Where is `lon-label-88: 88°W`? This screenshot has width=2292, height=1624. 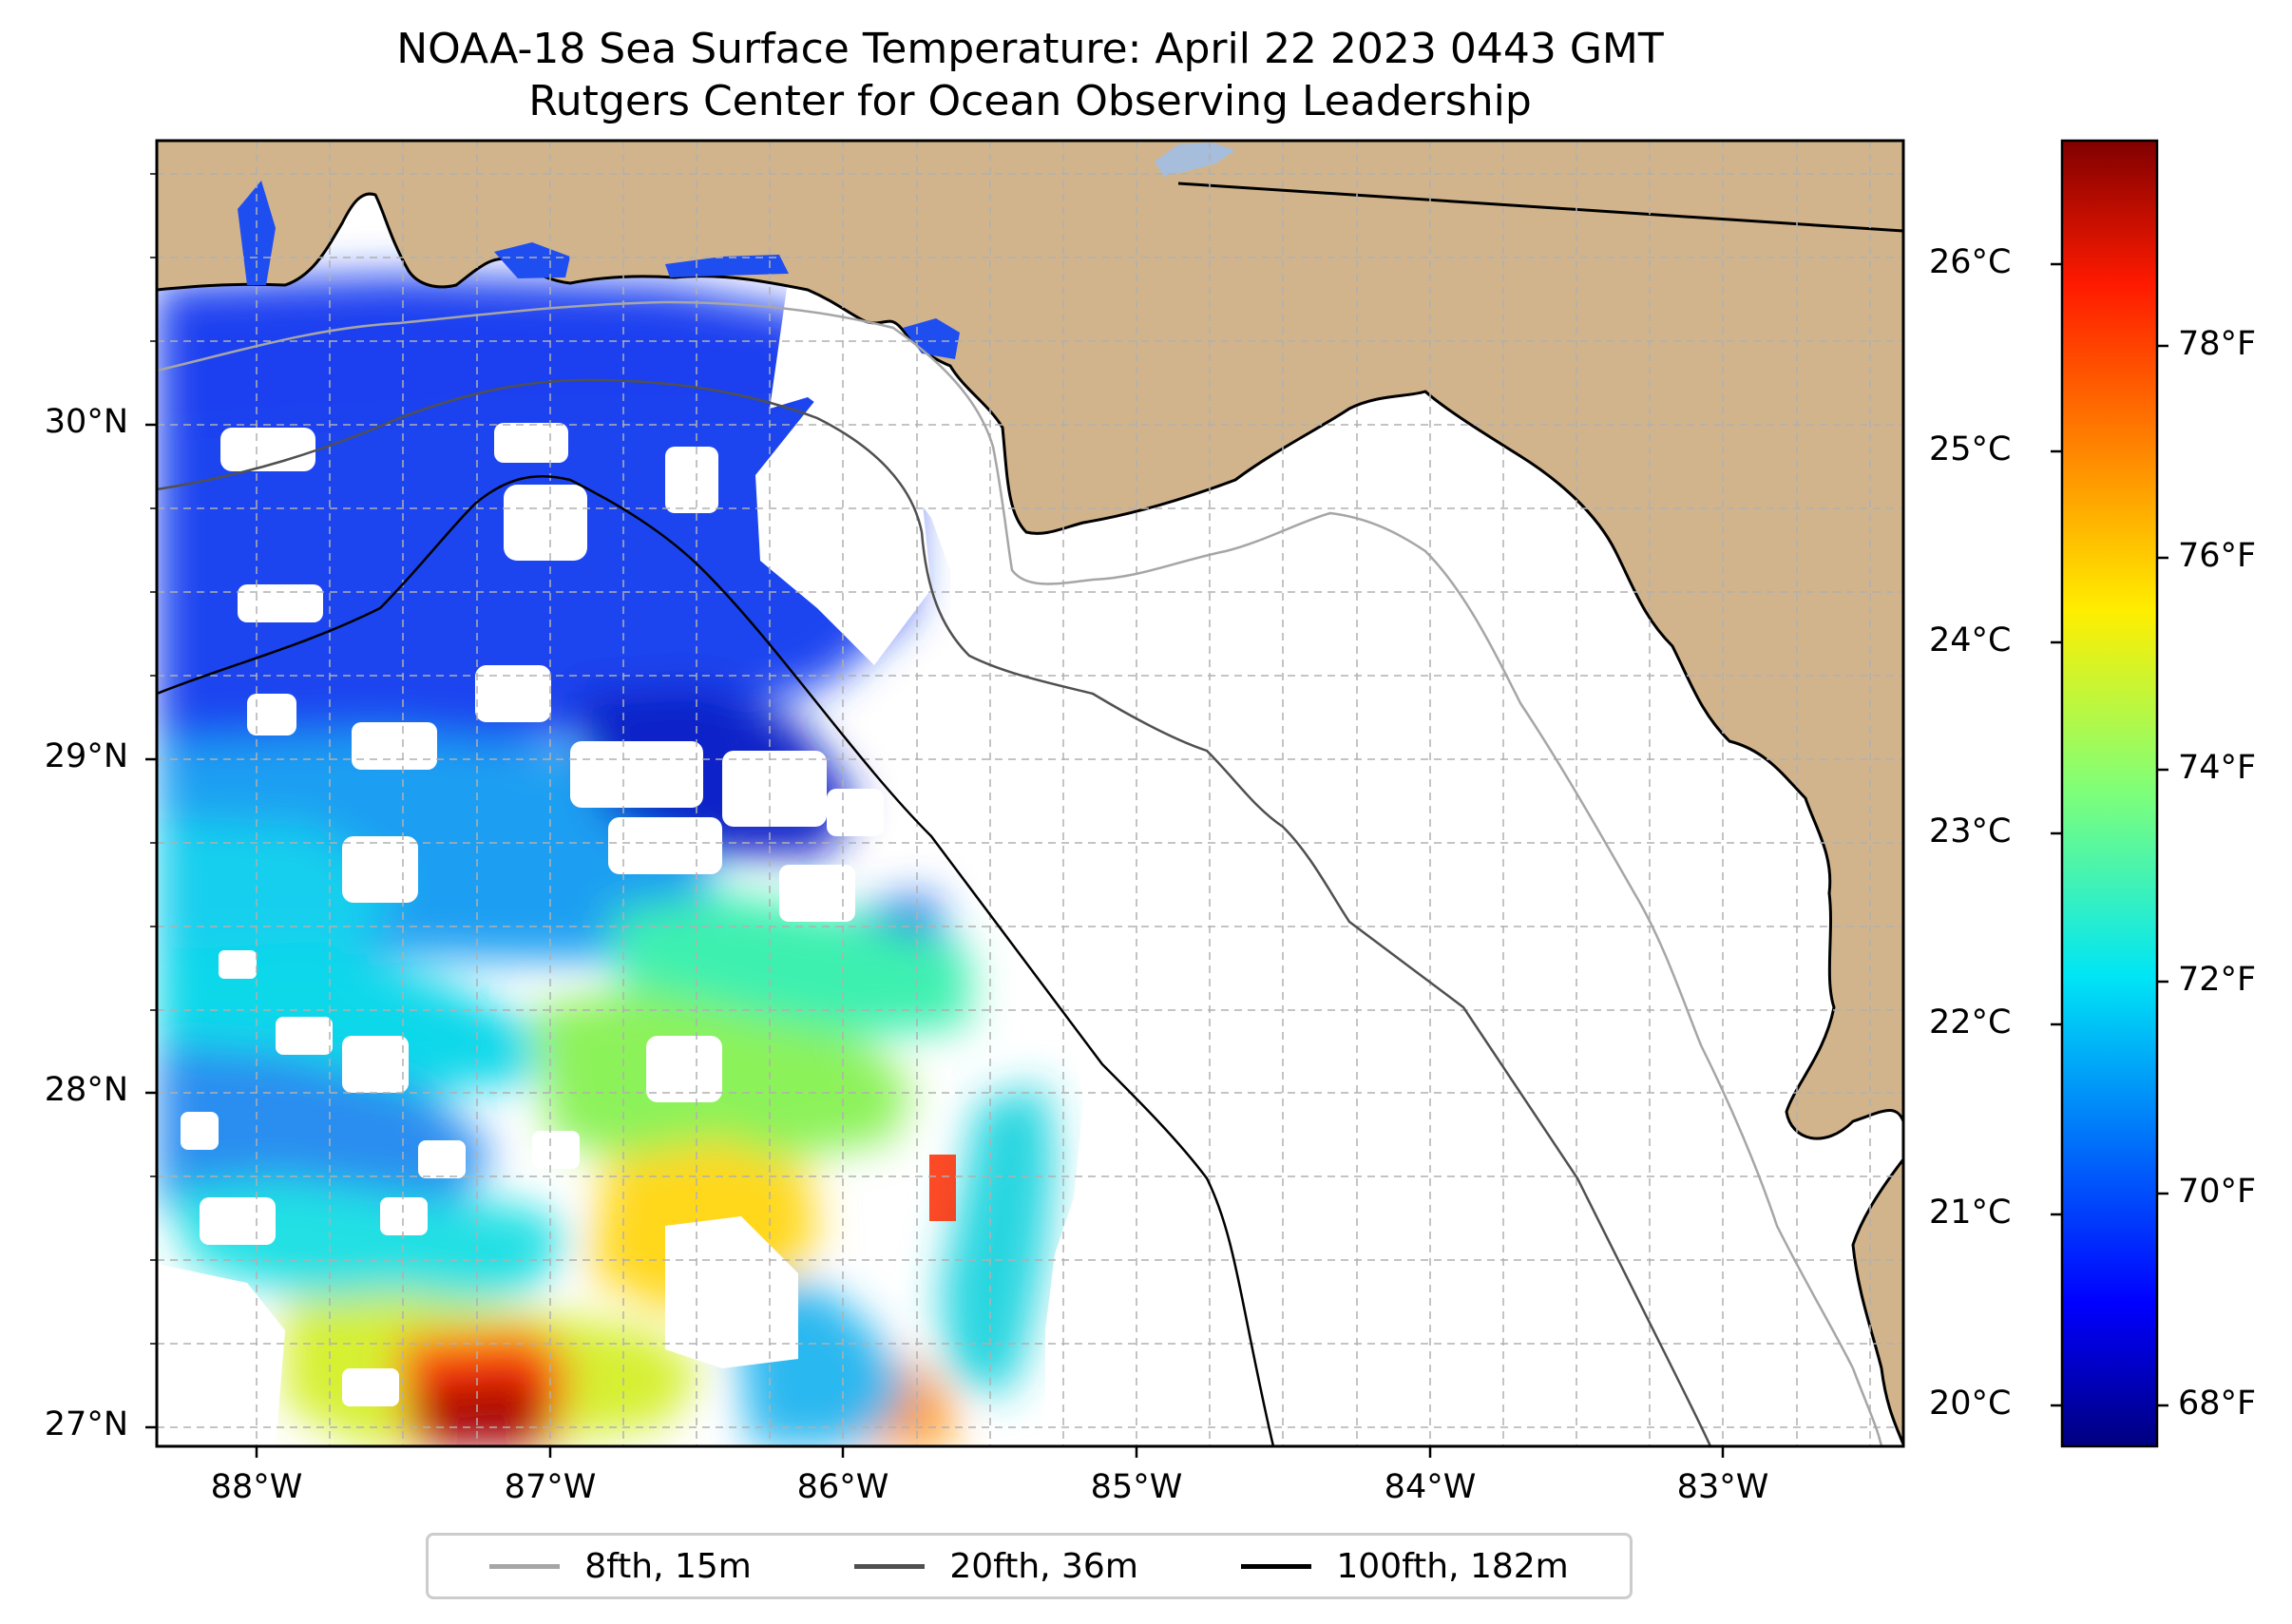
lon-label-88: 88°W is located at coordinates (256, 1487).